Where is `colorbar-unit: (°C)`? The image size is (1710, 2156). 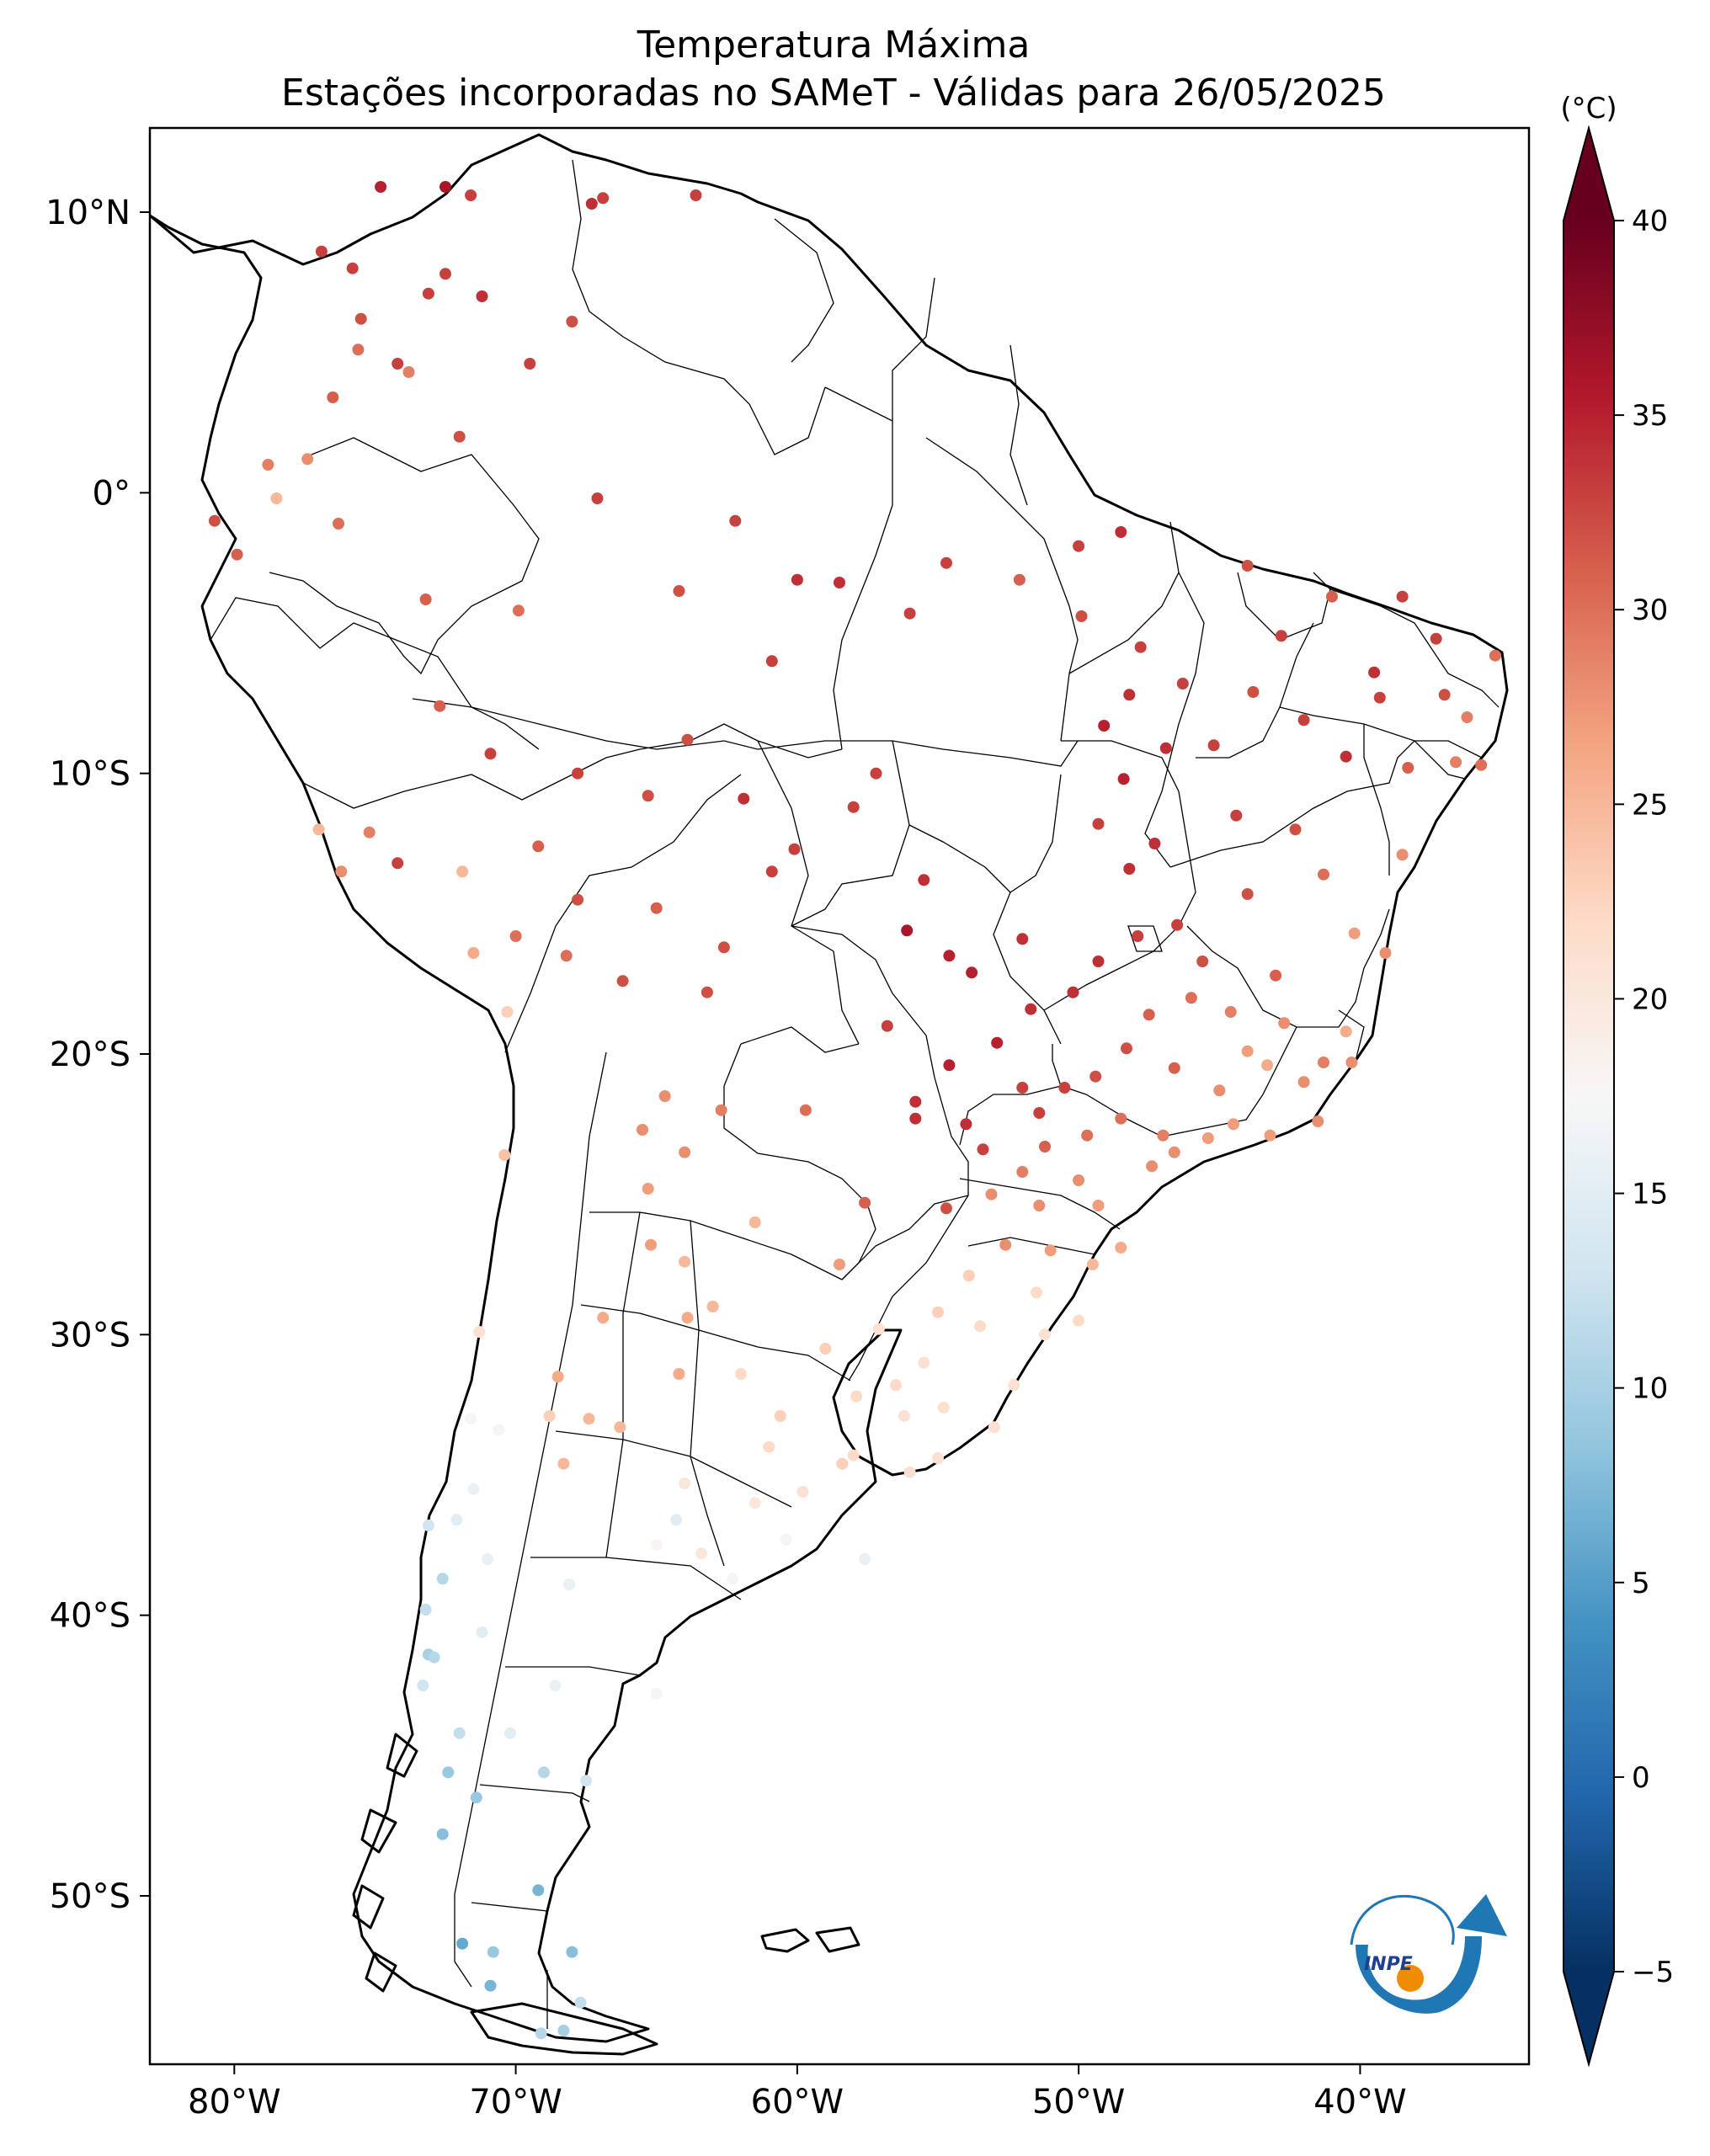
colorbar-unit: (°C) is located at coordinates (1588, 109).